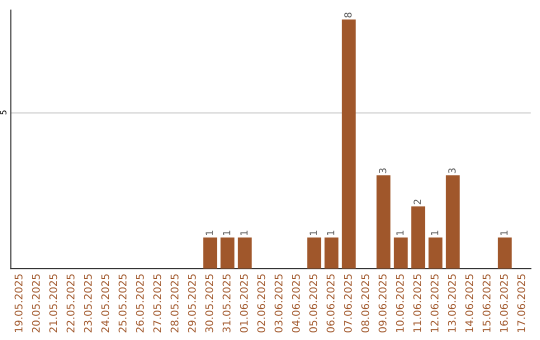  Describe the element at coordinates (486, 303) in the screenshot. I see `x-tick-label: 15.06.2025` at that location.